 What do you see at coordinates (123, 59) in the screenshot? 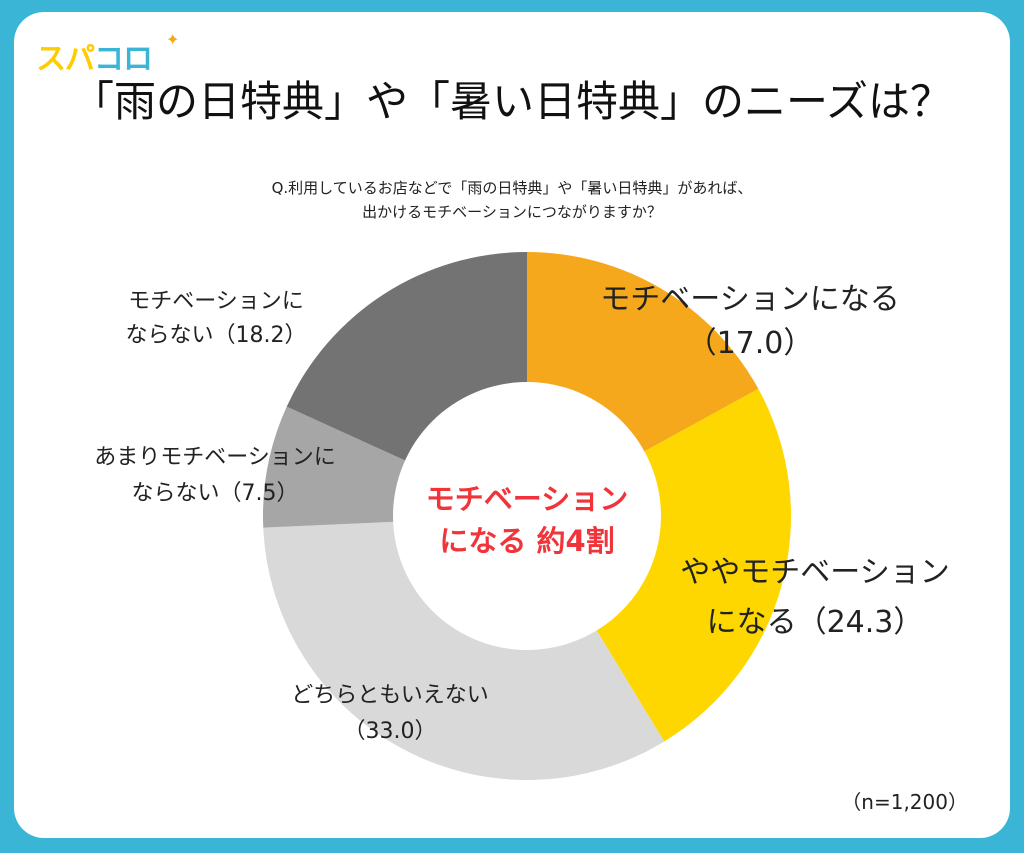
I see `logo-text-b: コロ` at bounding box center [123, 59].